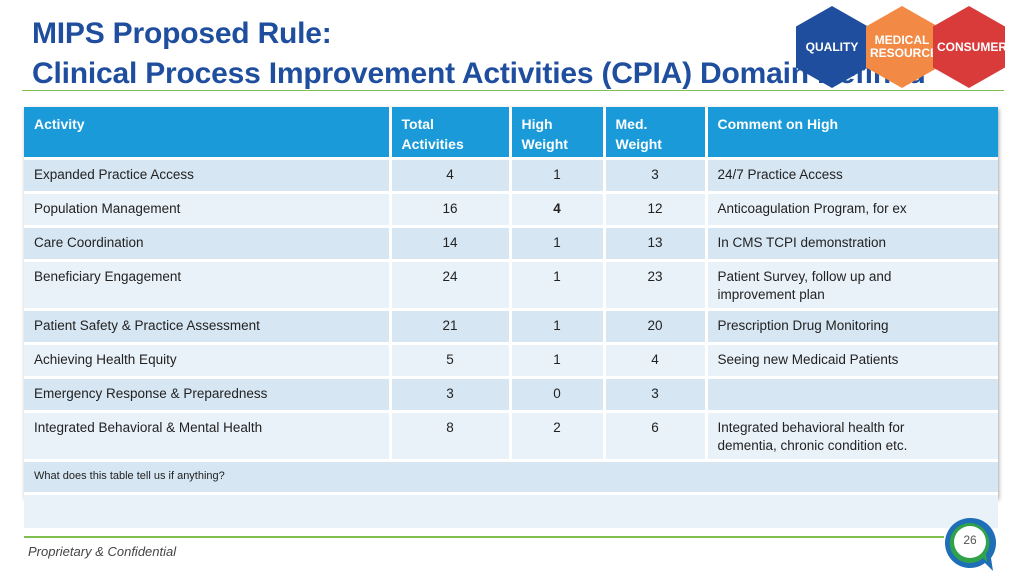 Image resolution: width=1024 pixels, height=577 pixels. Describe the element at coordinates (451, 327) in the screenshot. I see `cell-total: 21` at that location.